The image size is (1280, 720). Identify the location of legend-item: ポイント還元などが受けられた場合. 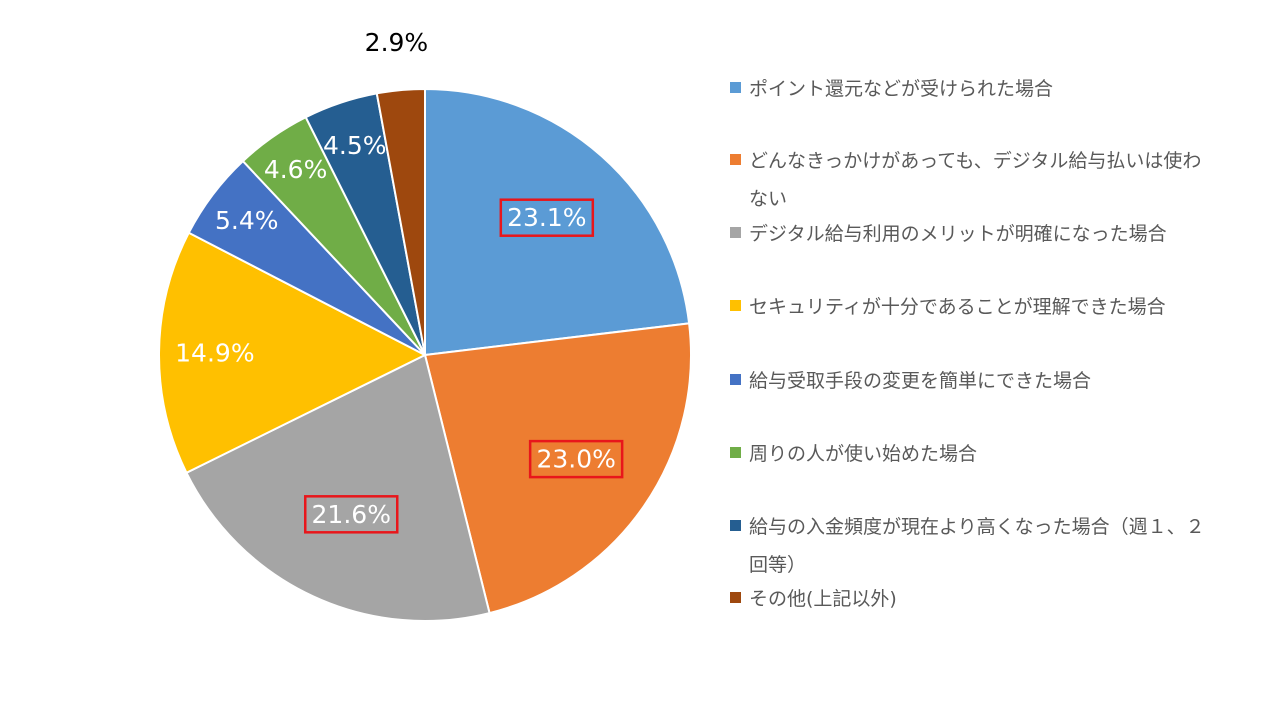
(974, 89).